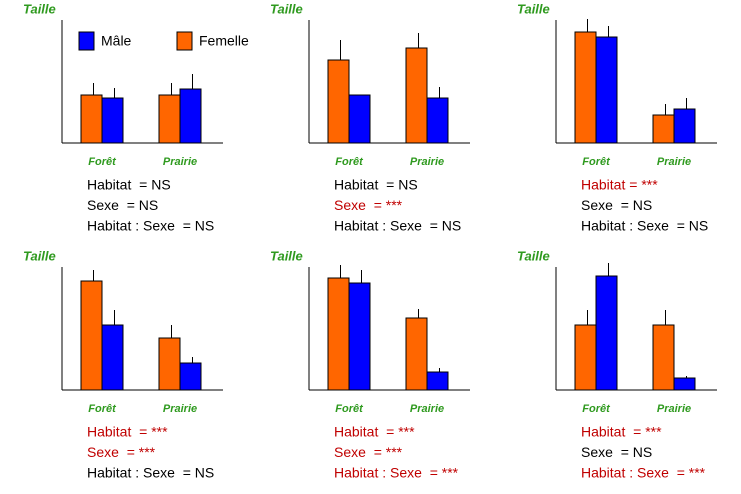  I want to click on legend-label: Femelle, so click(224, 41).